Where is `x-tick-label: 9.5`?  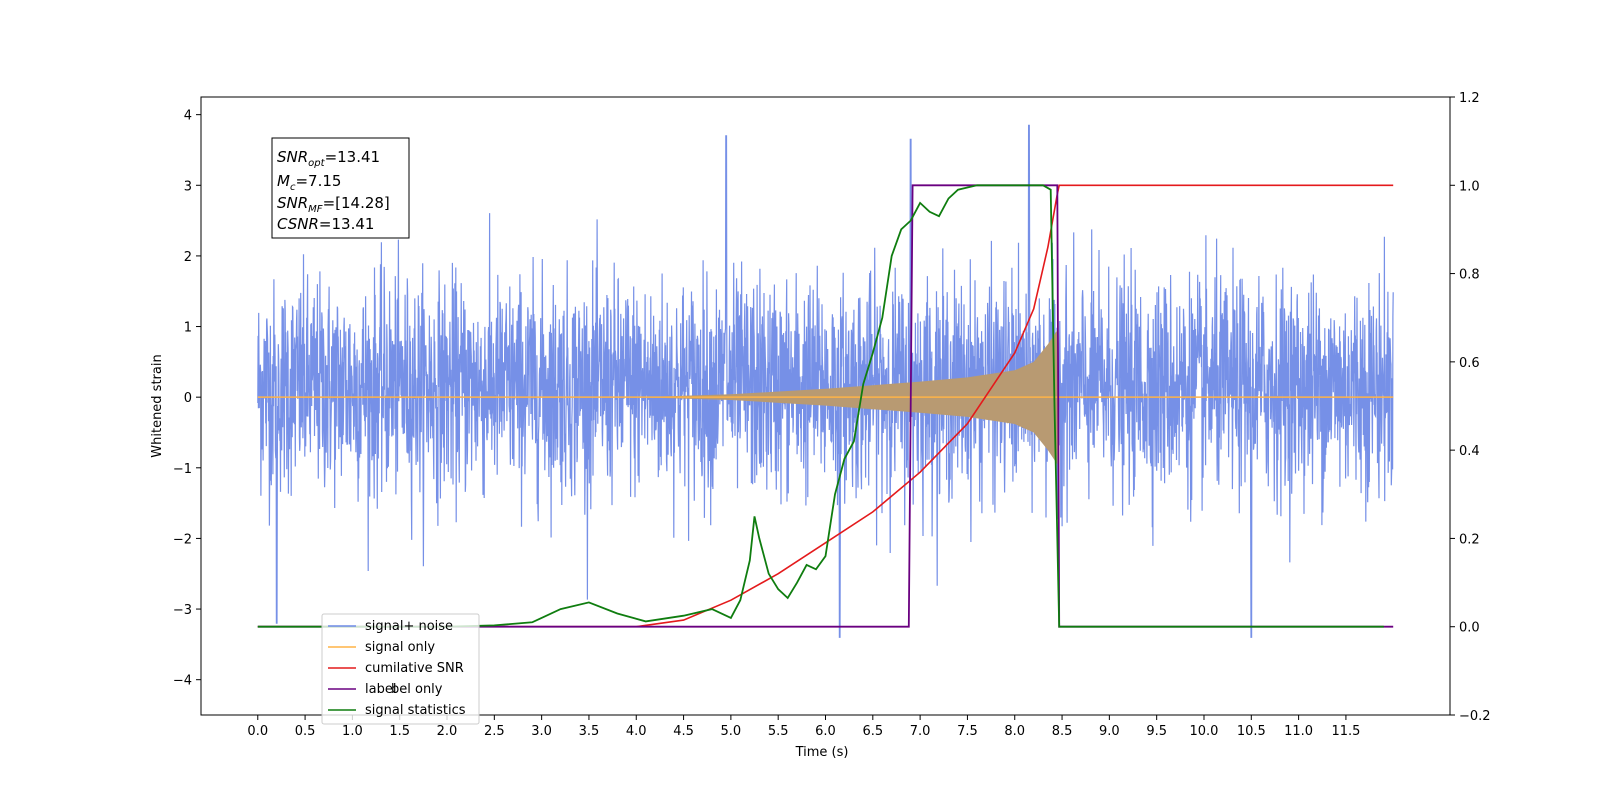 x-tick-label: 9.5 is located at coordinates (1156, 731).